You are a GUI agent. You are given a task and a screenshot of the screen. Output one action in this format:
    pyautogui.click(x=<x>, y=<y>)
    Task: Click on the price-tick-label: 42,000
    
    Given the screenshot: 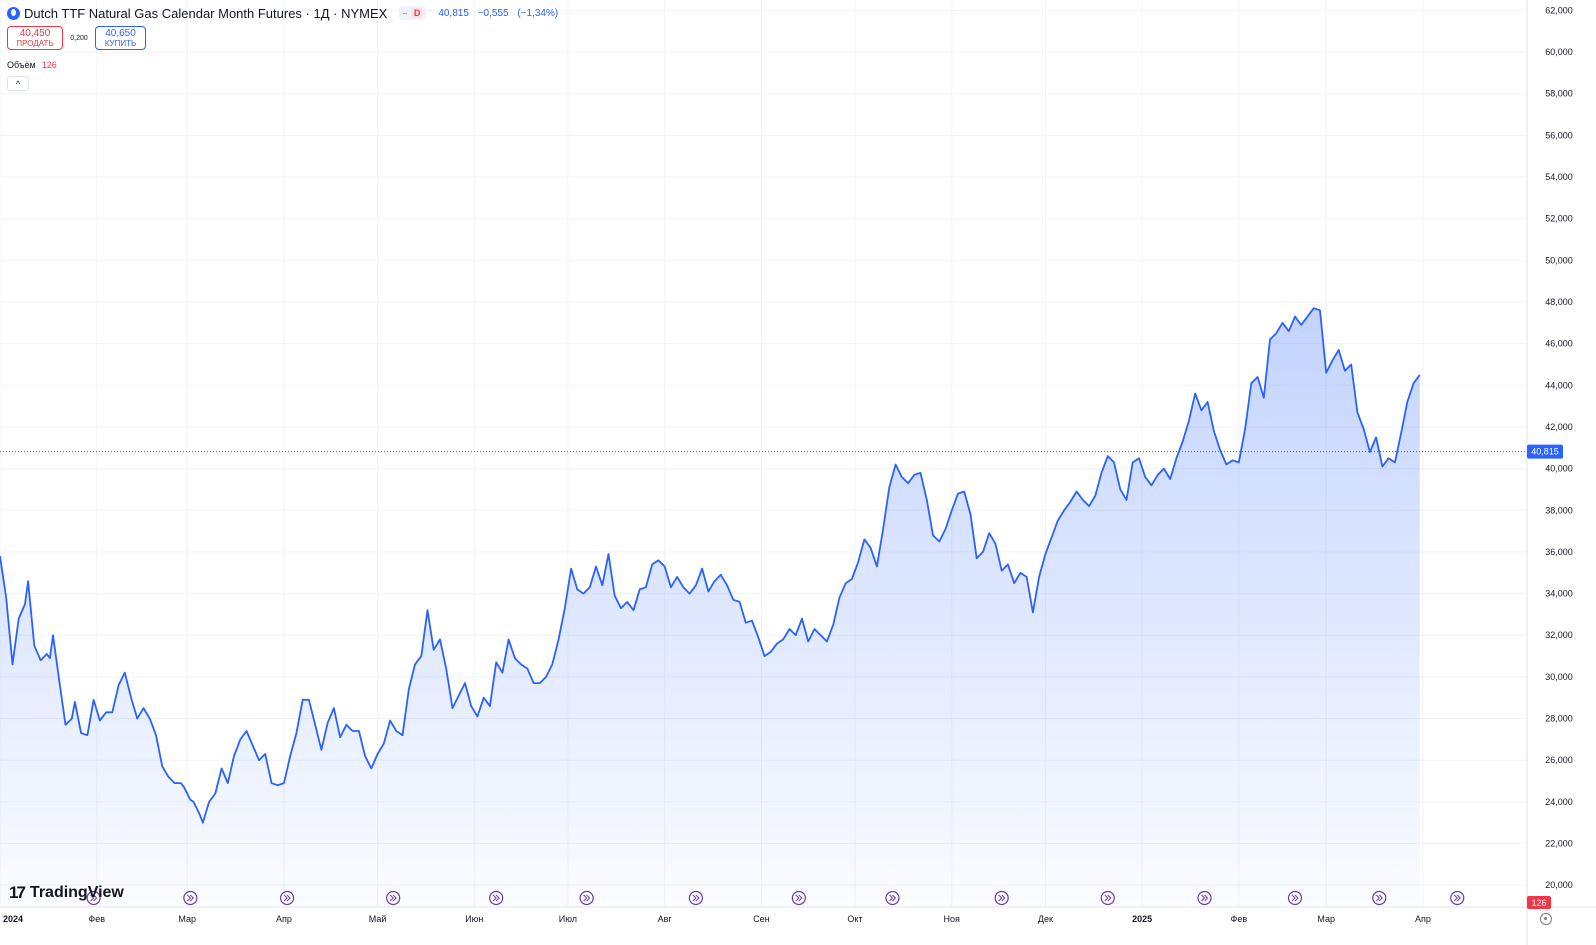 What is the action you would take?
    pyautogui.click(x=1559, y=427)
    